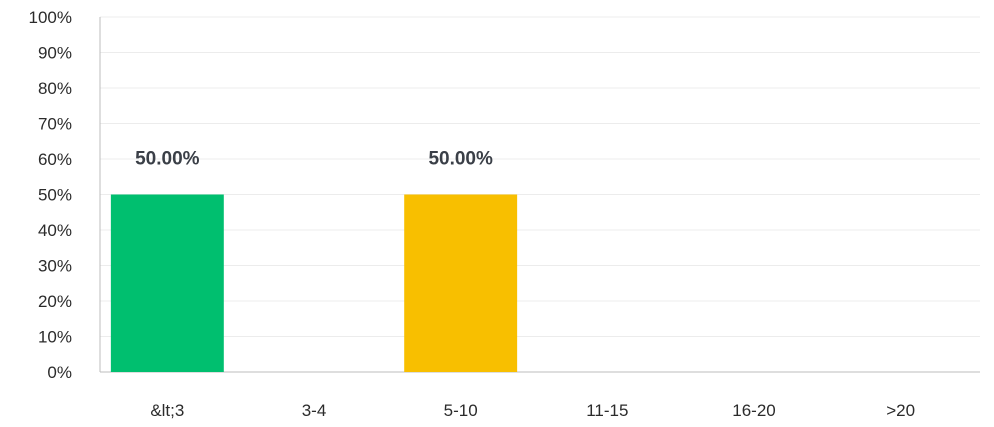  What do you see at coordinates (167, 410) in the screenshot?
I see `x-tick-label: &lt;3` at bounding box center [167, 410].